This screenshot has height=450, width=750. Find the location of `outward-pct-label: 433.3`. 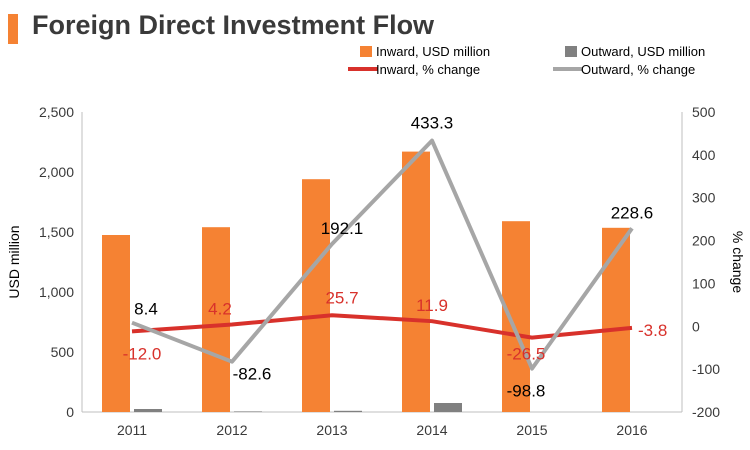

outward-pct-label: 433.3 is located at coordinates (432, 123).